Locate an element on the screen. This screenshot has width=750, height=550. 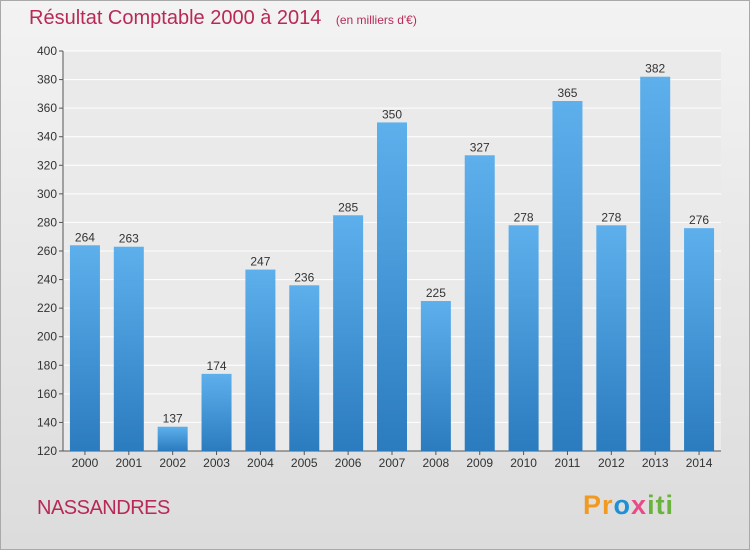
bar-2012 is located at coordinates (611, 338).